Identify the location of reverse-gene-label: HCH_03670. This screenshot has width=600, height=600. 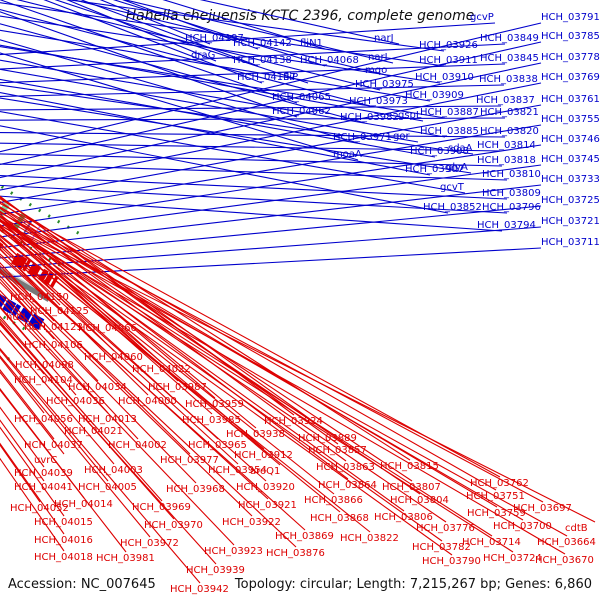
(564, 560).